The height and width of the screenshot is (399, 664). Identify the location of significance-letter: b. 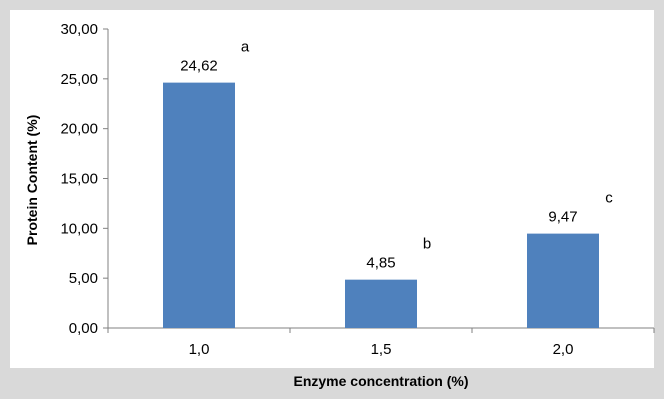
(427, 244).